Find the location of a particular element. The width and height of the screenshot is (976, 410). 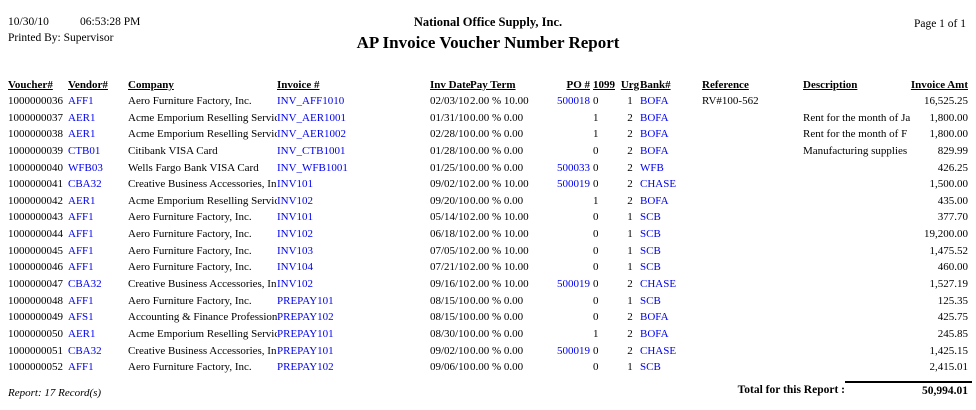

company-cell: Aero Furniture Factory, Inc. is located at coordinates (190, 234).